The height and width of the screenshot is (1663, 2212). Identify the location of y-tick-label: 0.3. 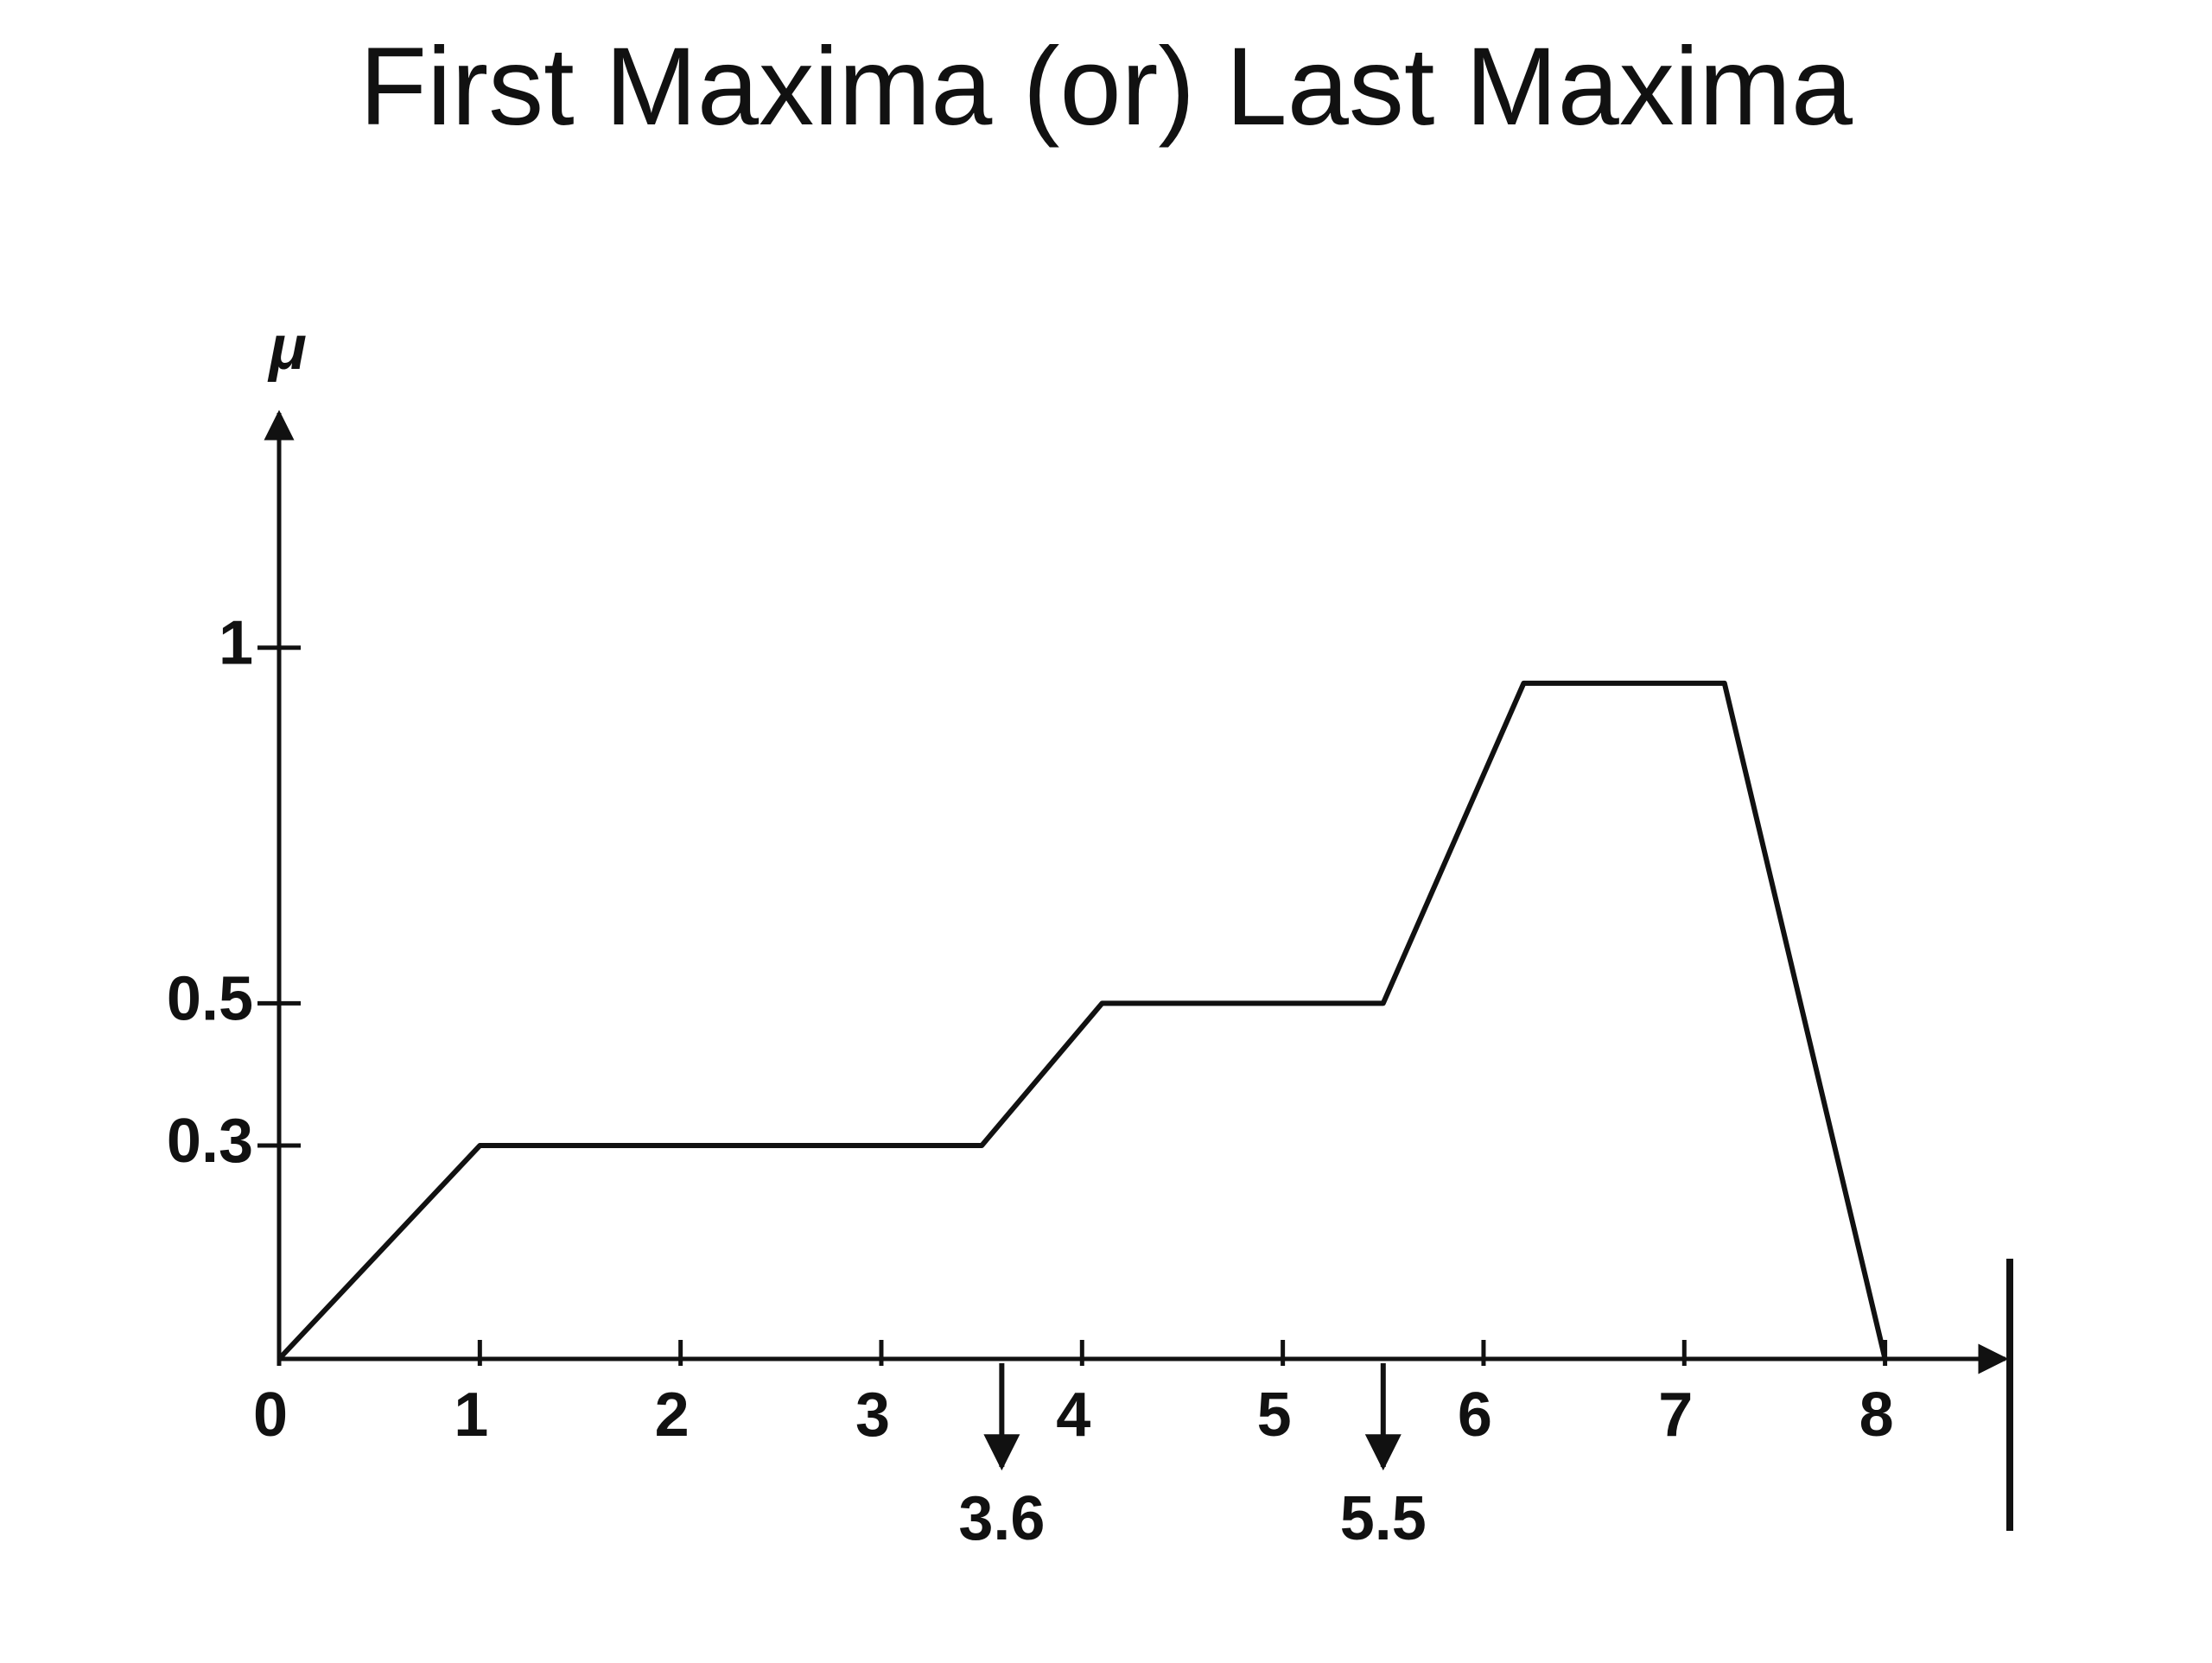
(210, 1142).